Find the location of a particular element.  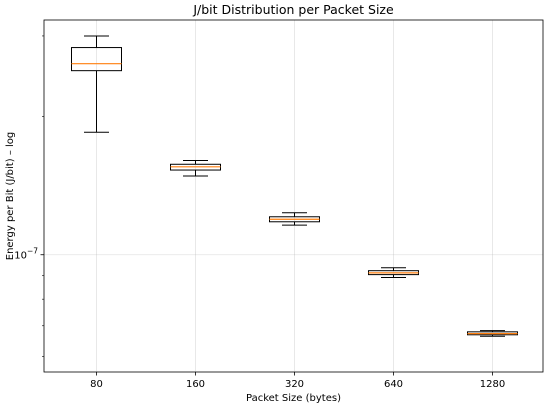

y-tick-label: 10−7 is located at coordinates (26, 254).